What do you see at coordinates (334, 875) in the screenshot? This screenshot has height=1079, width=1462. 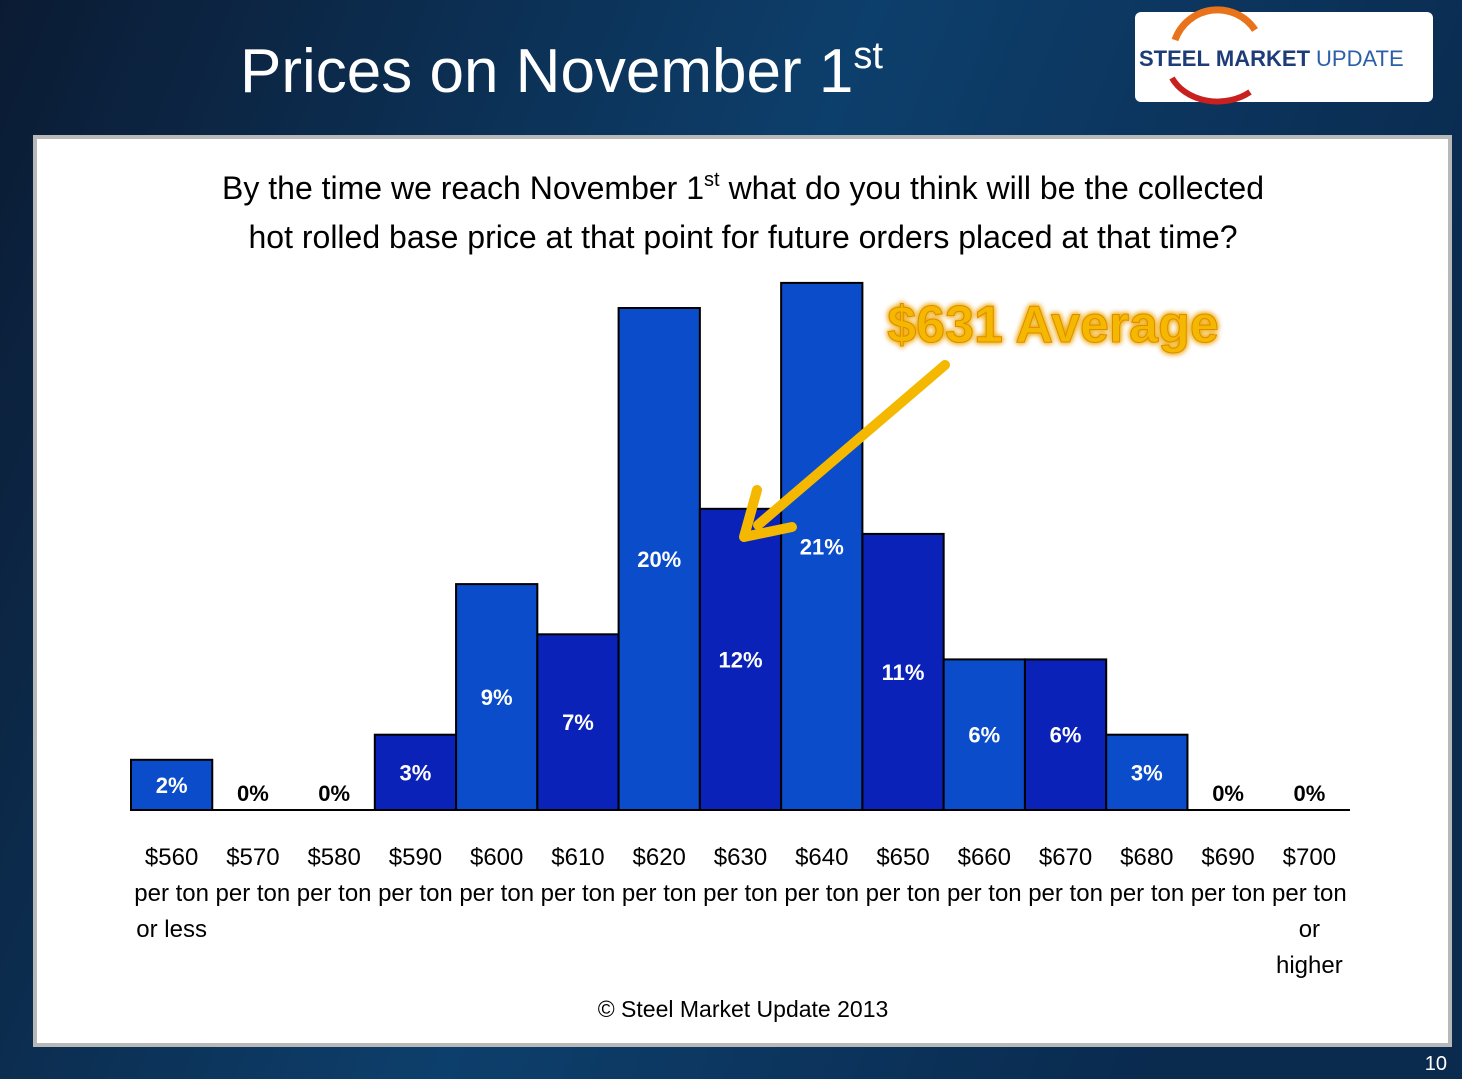 I see `x-tick-label: $580 per ton` at bounding box center [334, 875].